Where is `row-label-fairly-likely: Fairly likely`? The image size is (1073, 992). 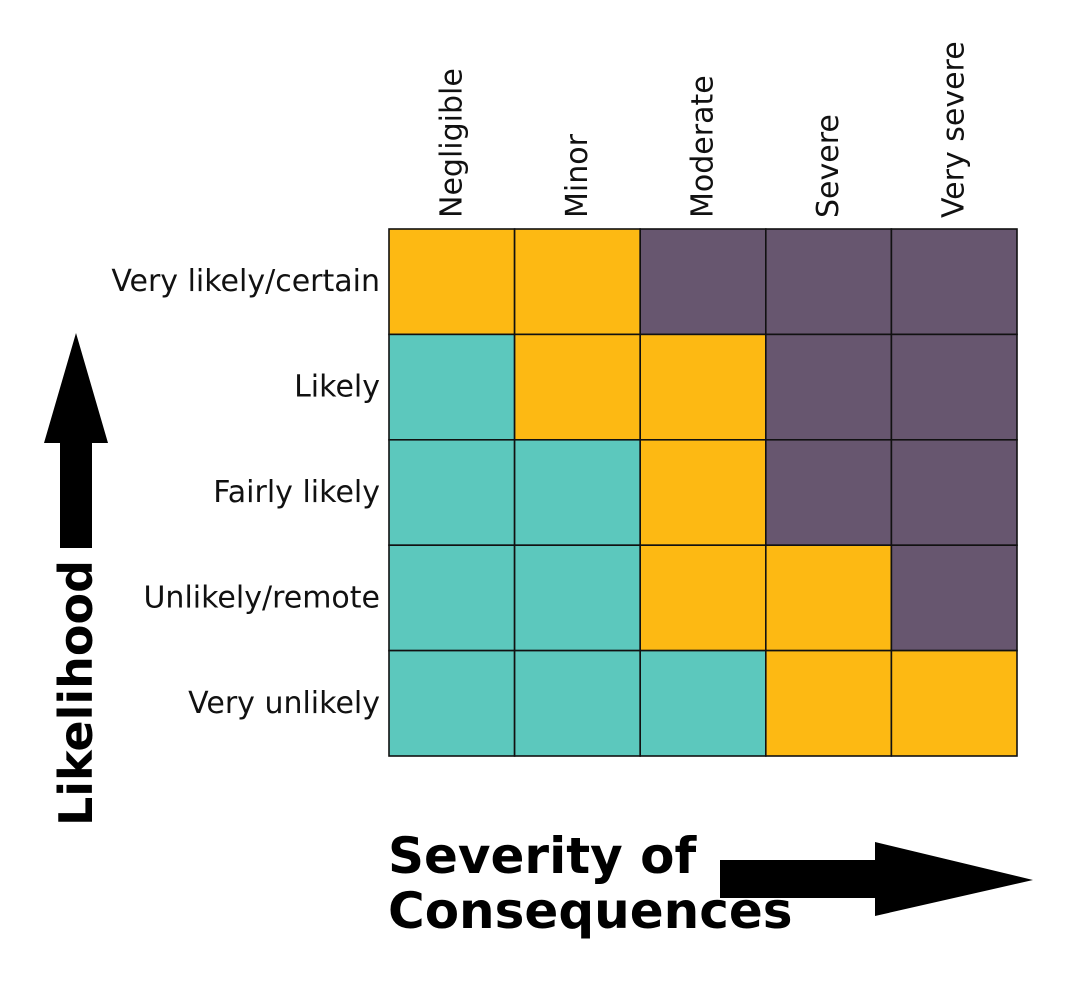
row-label-fairly-likely: Fairly likely is located at coordinates (296, 492).